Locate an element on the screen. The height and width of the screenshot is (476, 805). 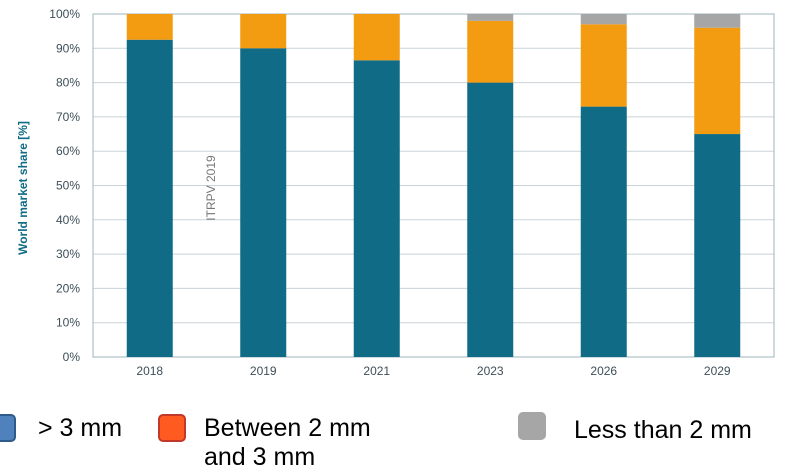
legend-label-2-3mm-line1: Between 2 mm is located at coordinates (287, 428).